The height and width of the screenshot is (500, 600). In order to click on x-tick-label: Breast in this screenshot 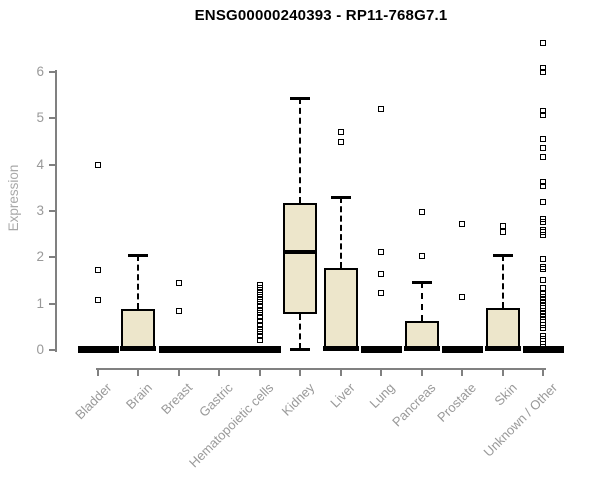, I will do `click(177, 399)`.